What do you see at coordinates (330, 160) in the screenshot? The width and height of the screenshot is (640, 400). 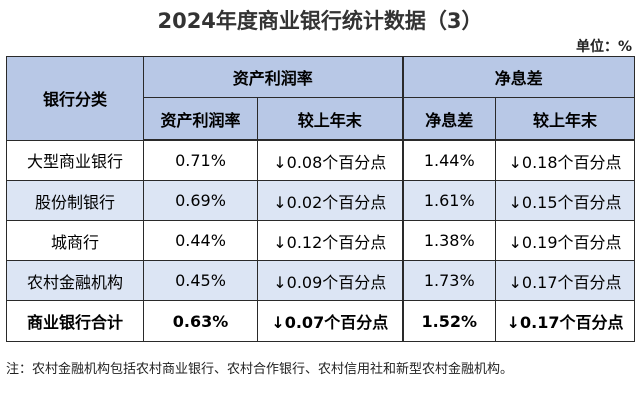 I see `roa-change: ↓0.08个百分点` at bounding box center [330, 160].